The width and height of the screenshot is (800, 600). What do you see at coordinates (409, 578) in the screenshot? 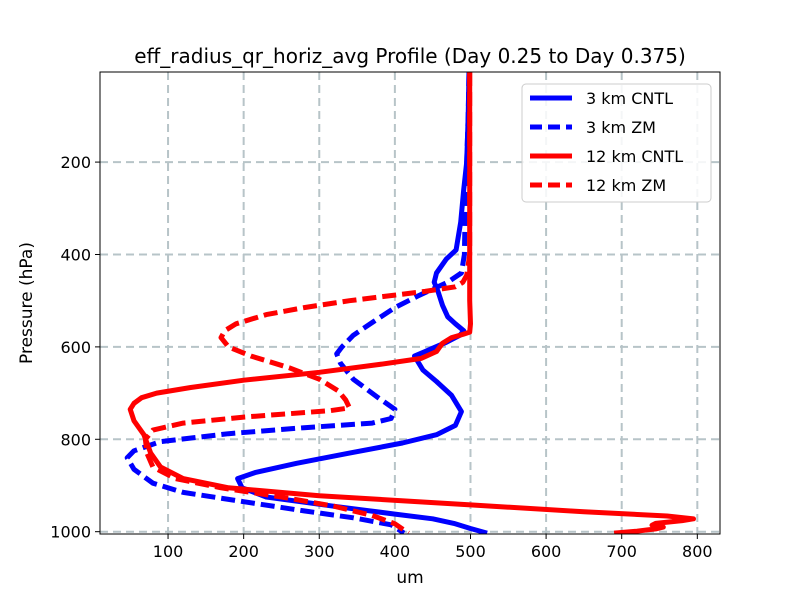
I see `x-axis-label: um` at bounding box center [409, 578].